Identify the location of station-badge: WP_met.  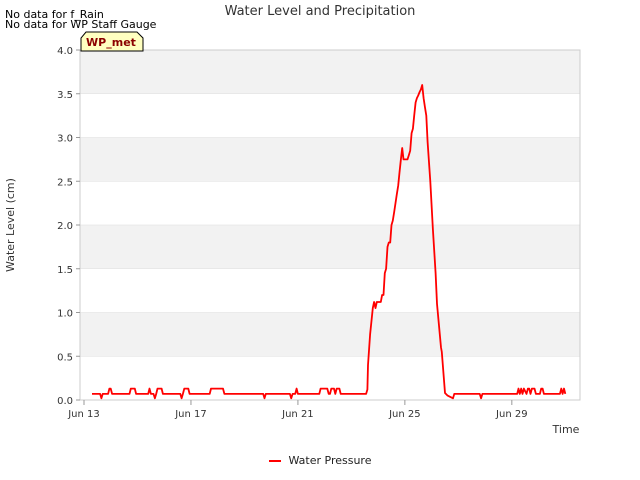
(112, 41).